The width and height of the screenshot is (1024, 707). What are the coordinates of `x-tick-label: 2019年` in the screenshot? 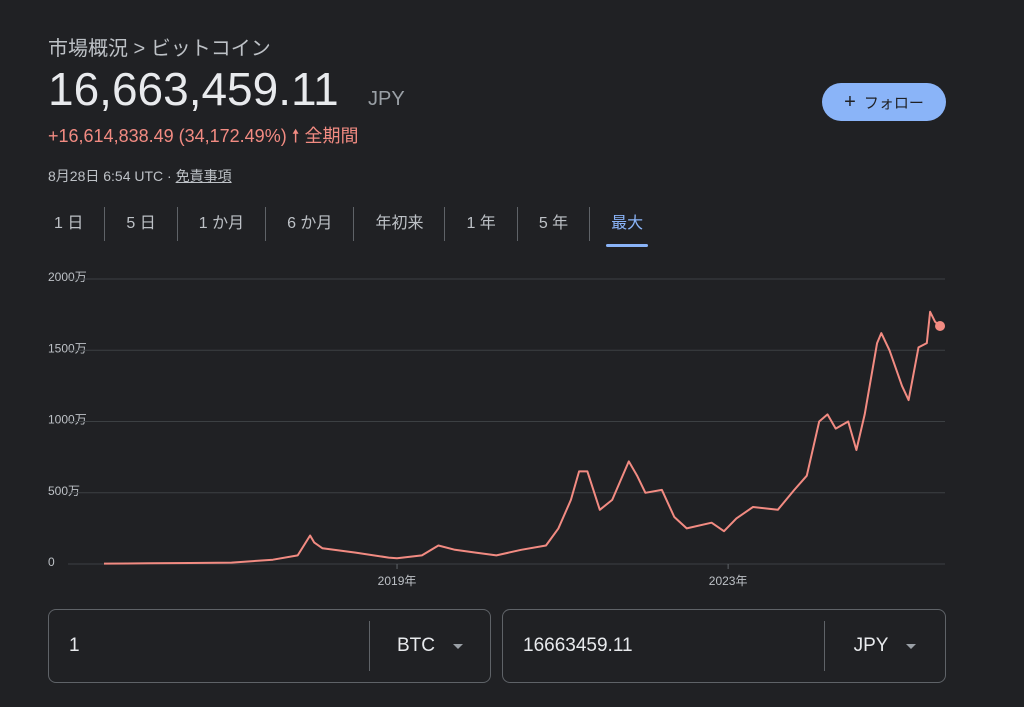 It's located at (397, 581).